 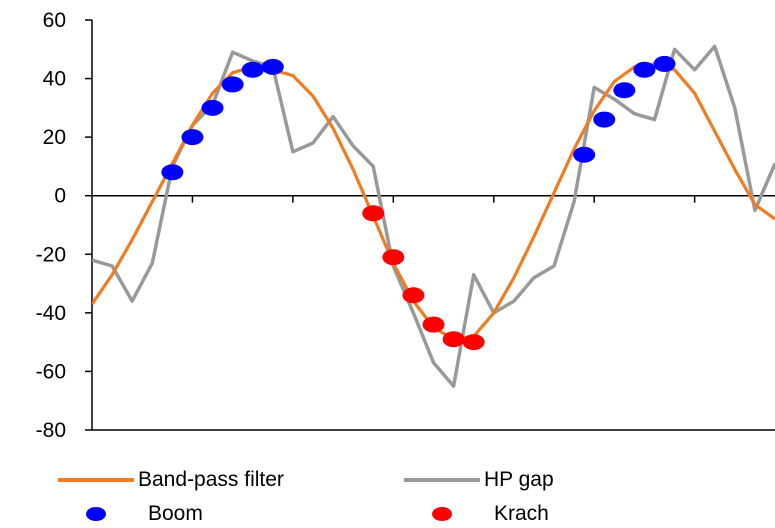 What do you see at coordinates (96, 480) in the screenshot?
I see `legend-swatch-band-pass` at bounding box center [96, 480].